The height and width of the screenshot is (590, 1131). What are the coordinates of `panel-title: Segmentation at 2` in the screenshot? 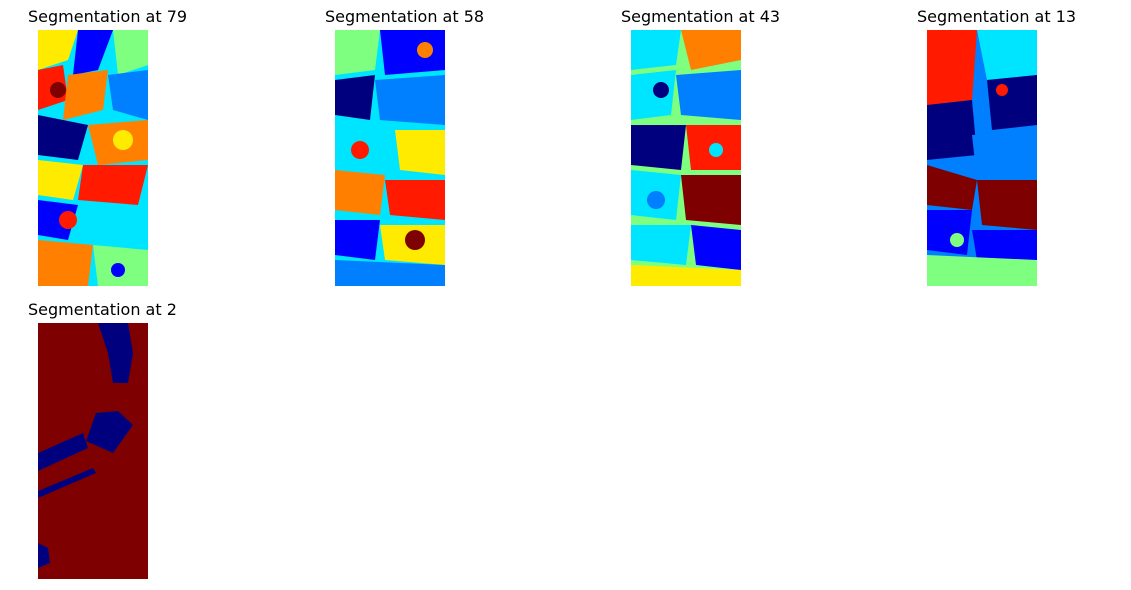 It's located at (102, 309).